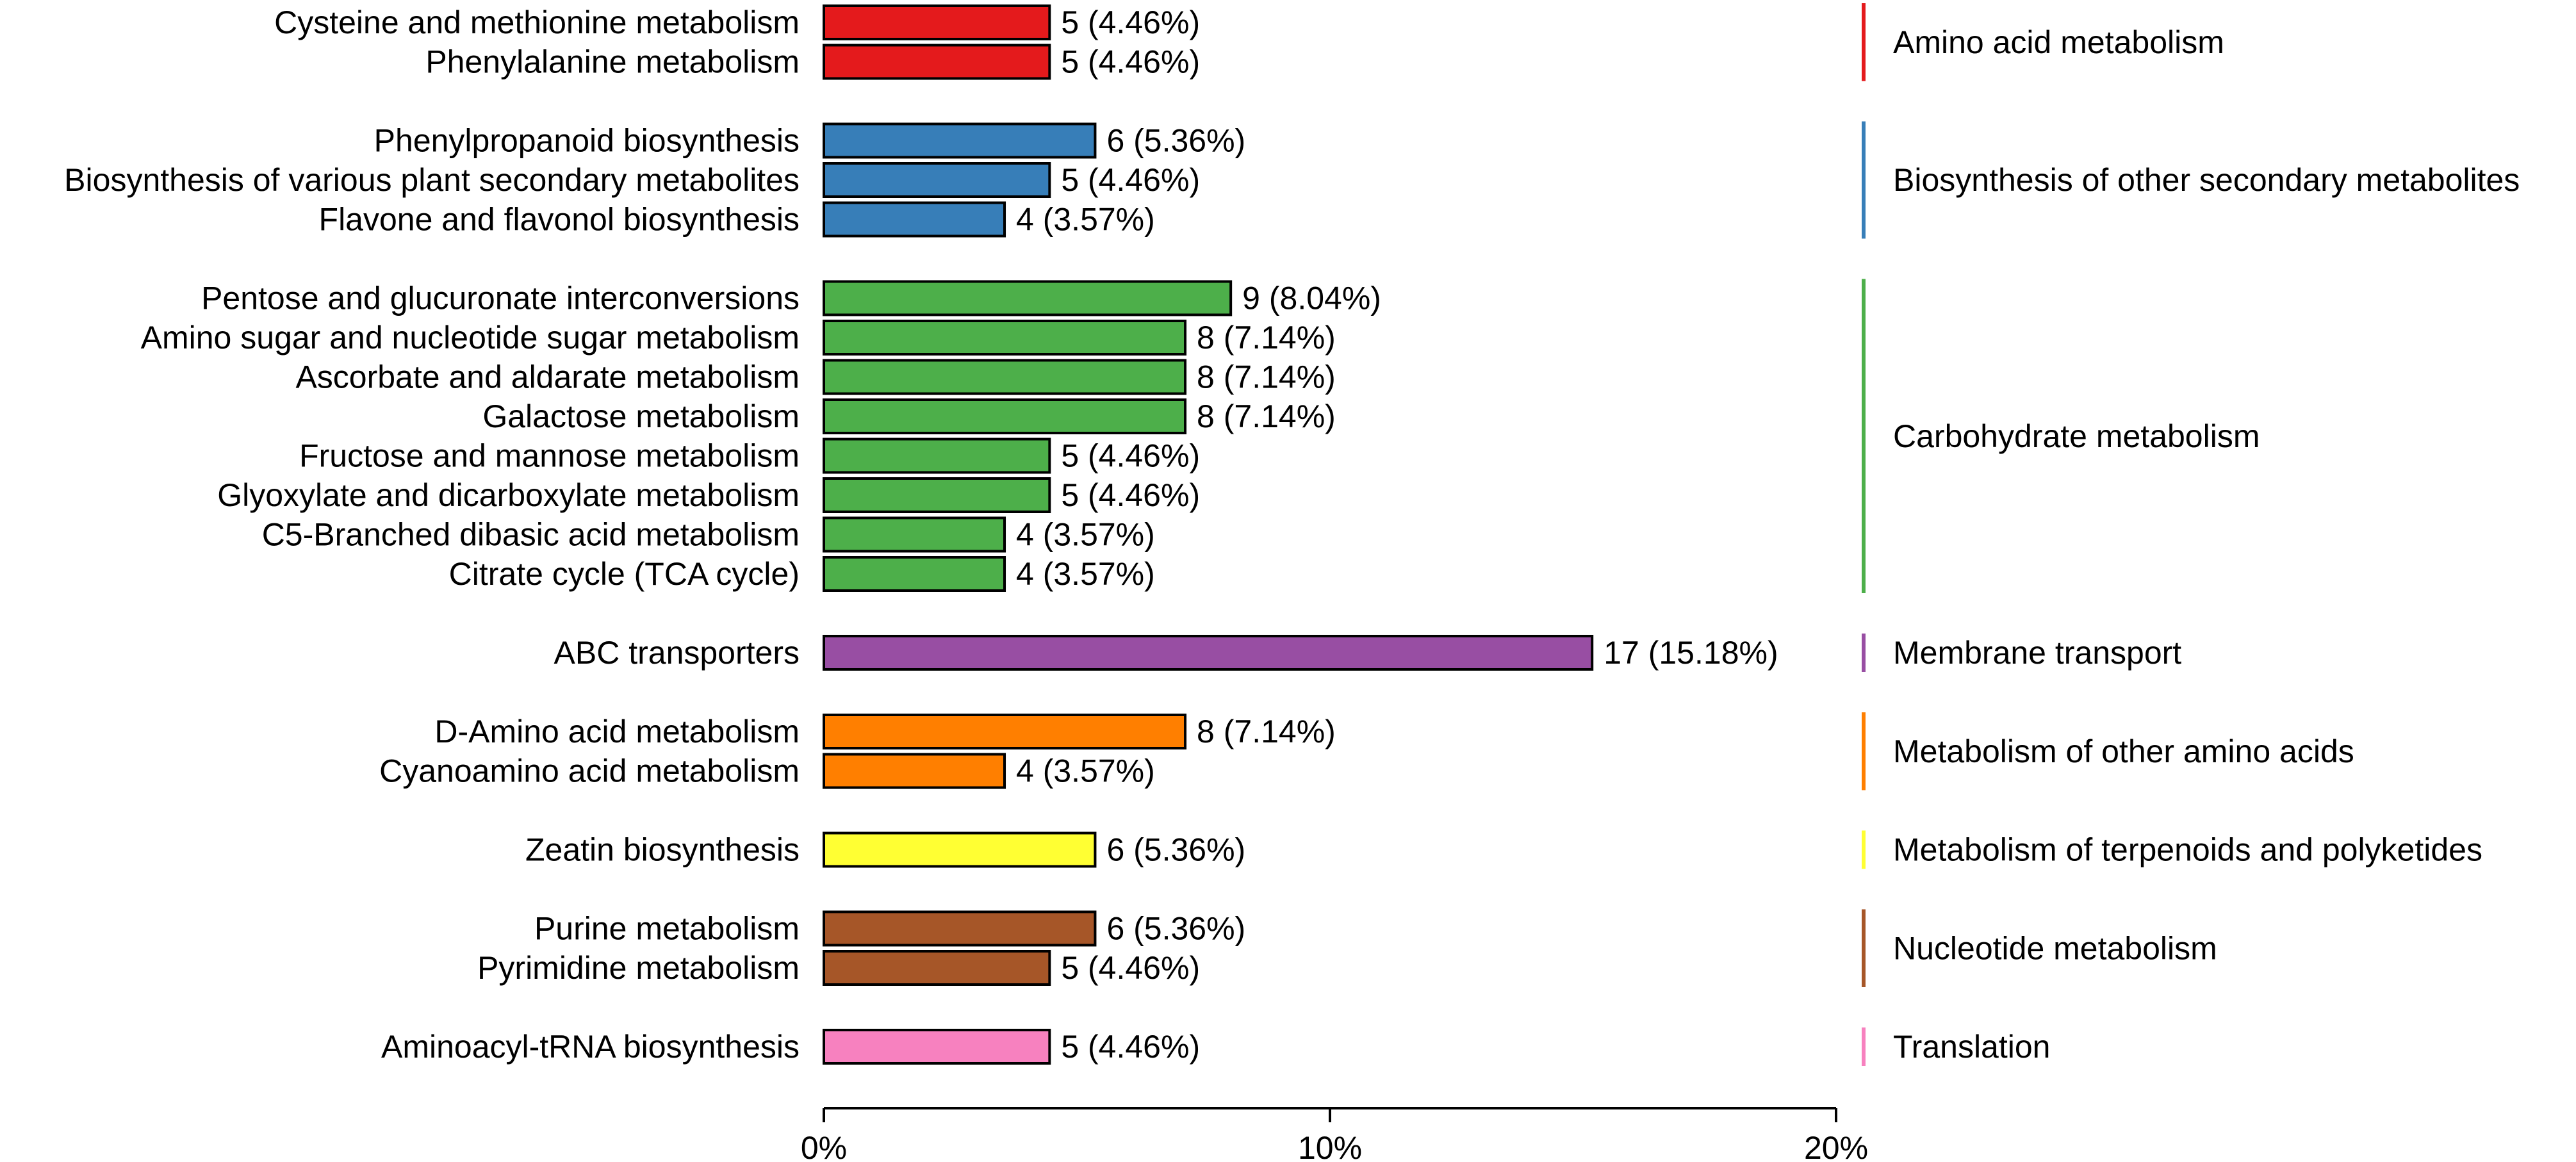  Describe the element at coordinates (1330, 1146) in the screenshot. I see `x-tick-label: 10%` at that location.